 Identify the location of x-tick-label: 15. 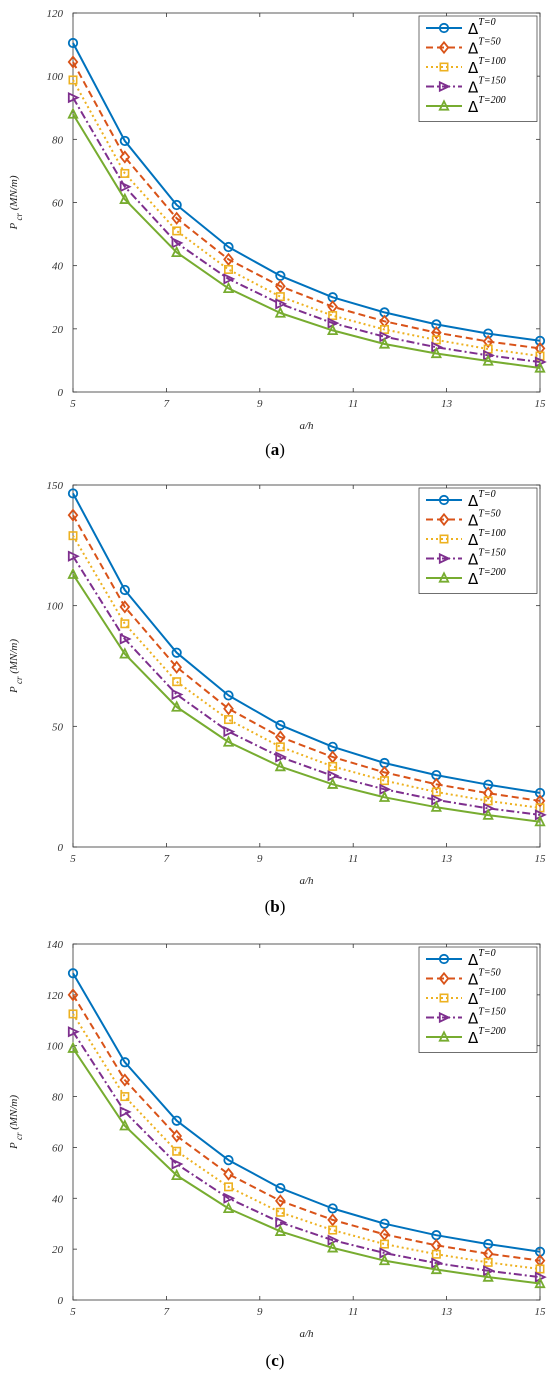
(541, 859).